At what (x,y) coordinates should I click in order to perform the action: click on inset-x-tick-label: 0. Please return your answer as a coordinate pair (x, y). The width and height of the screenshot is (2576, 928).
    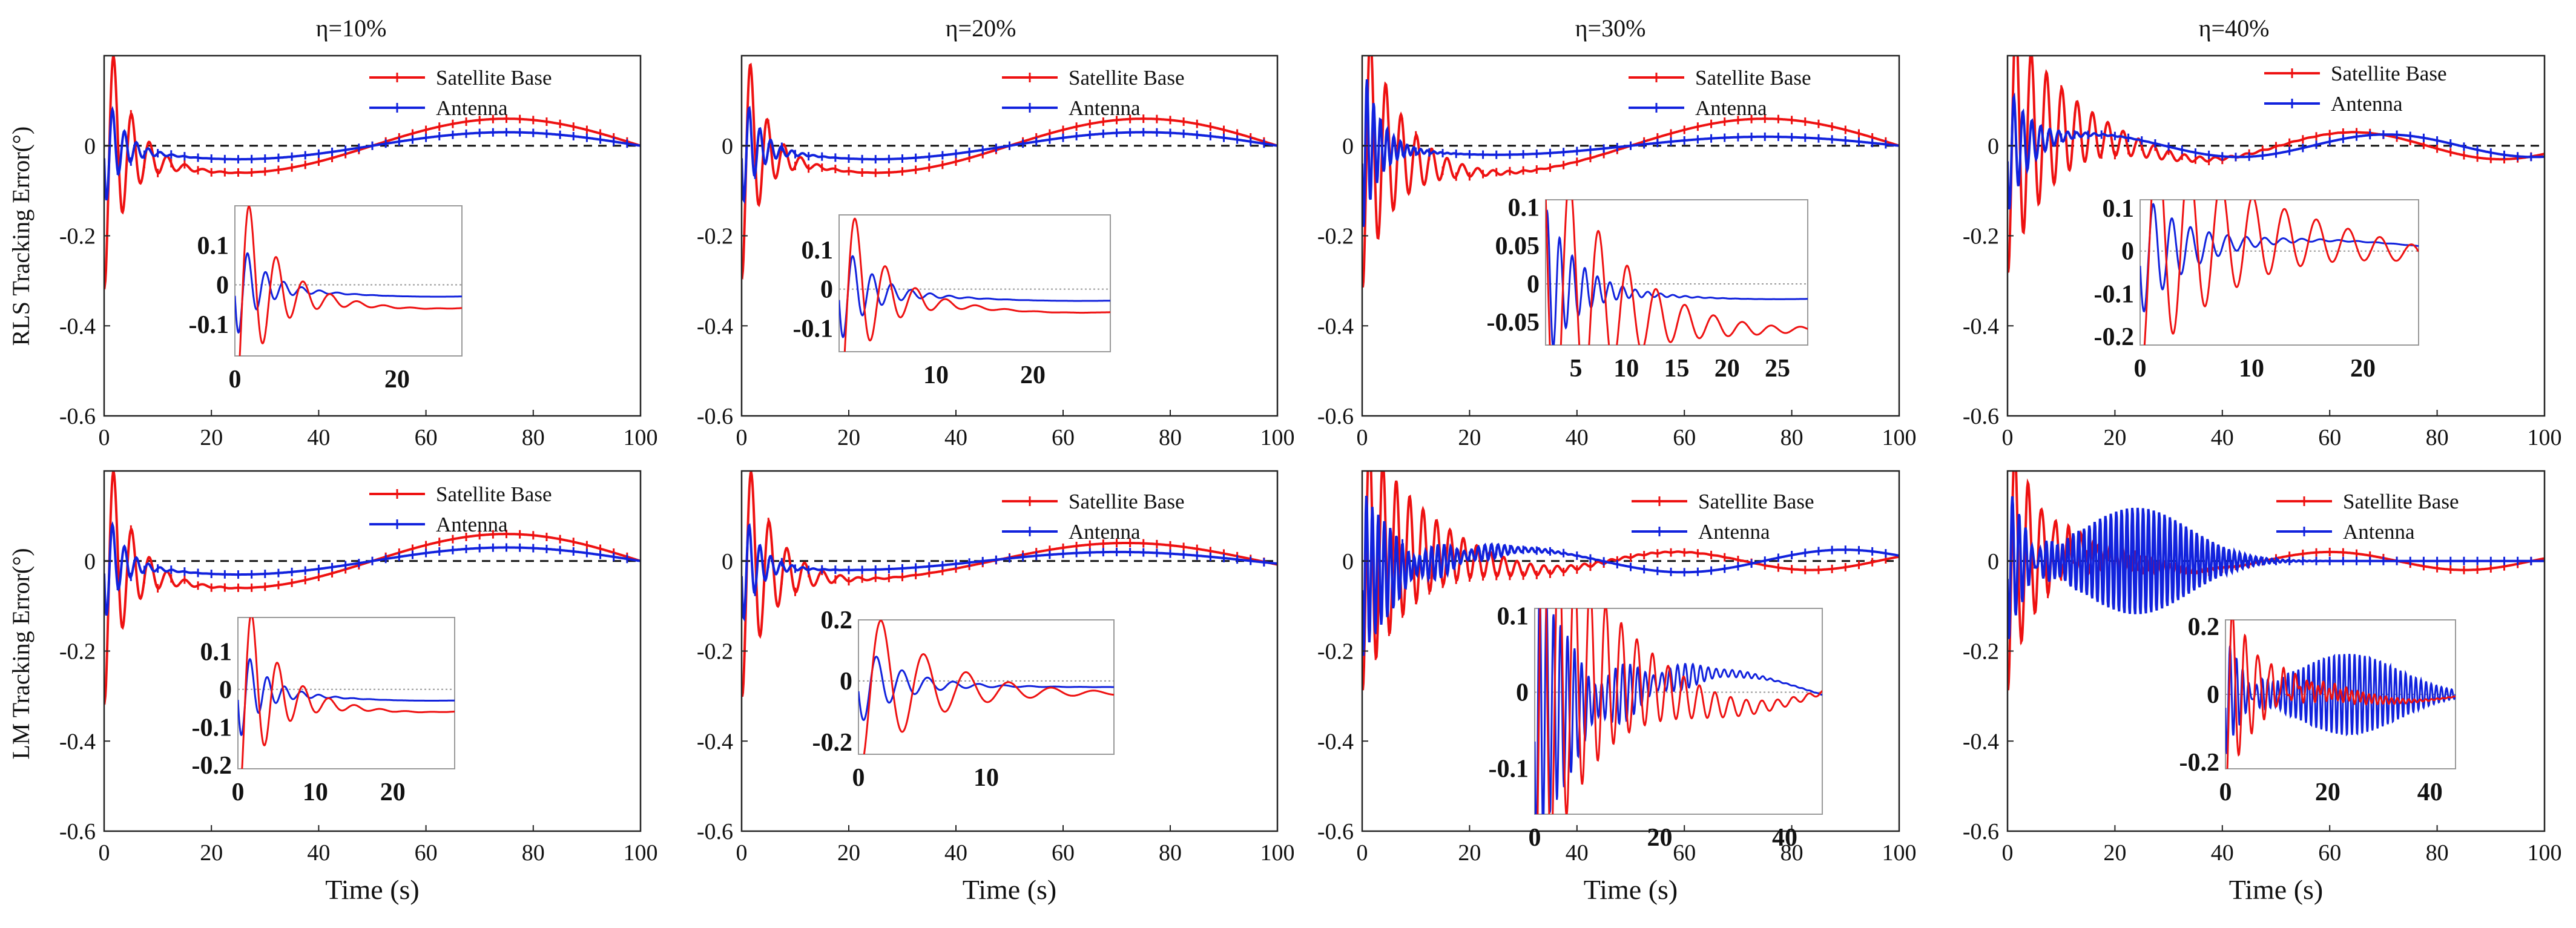
    Looking at the image, I should click on (235, 379).